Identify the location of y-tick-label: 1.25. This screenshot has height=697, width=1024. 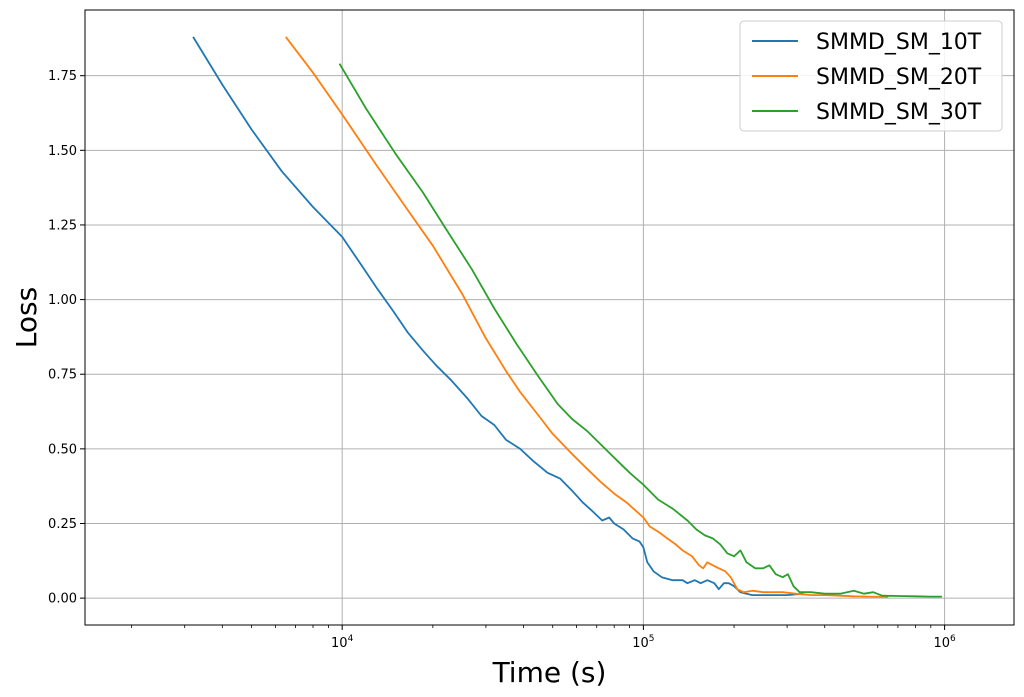
(62, 225).